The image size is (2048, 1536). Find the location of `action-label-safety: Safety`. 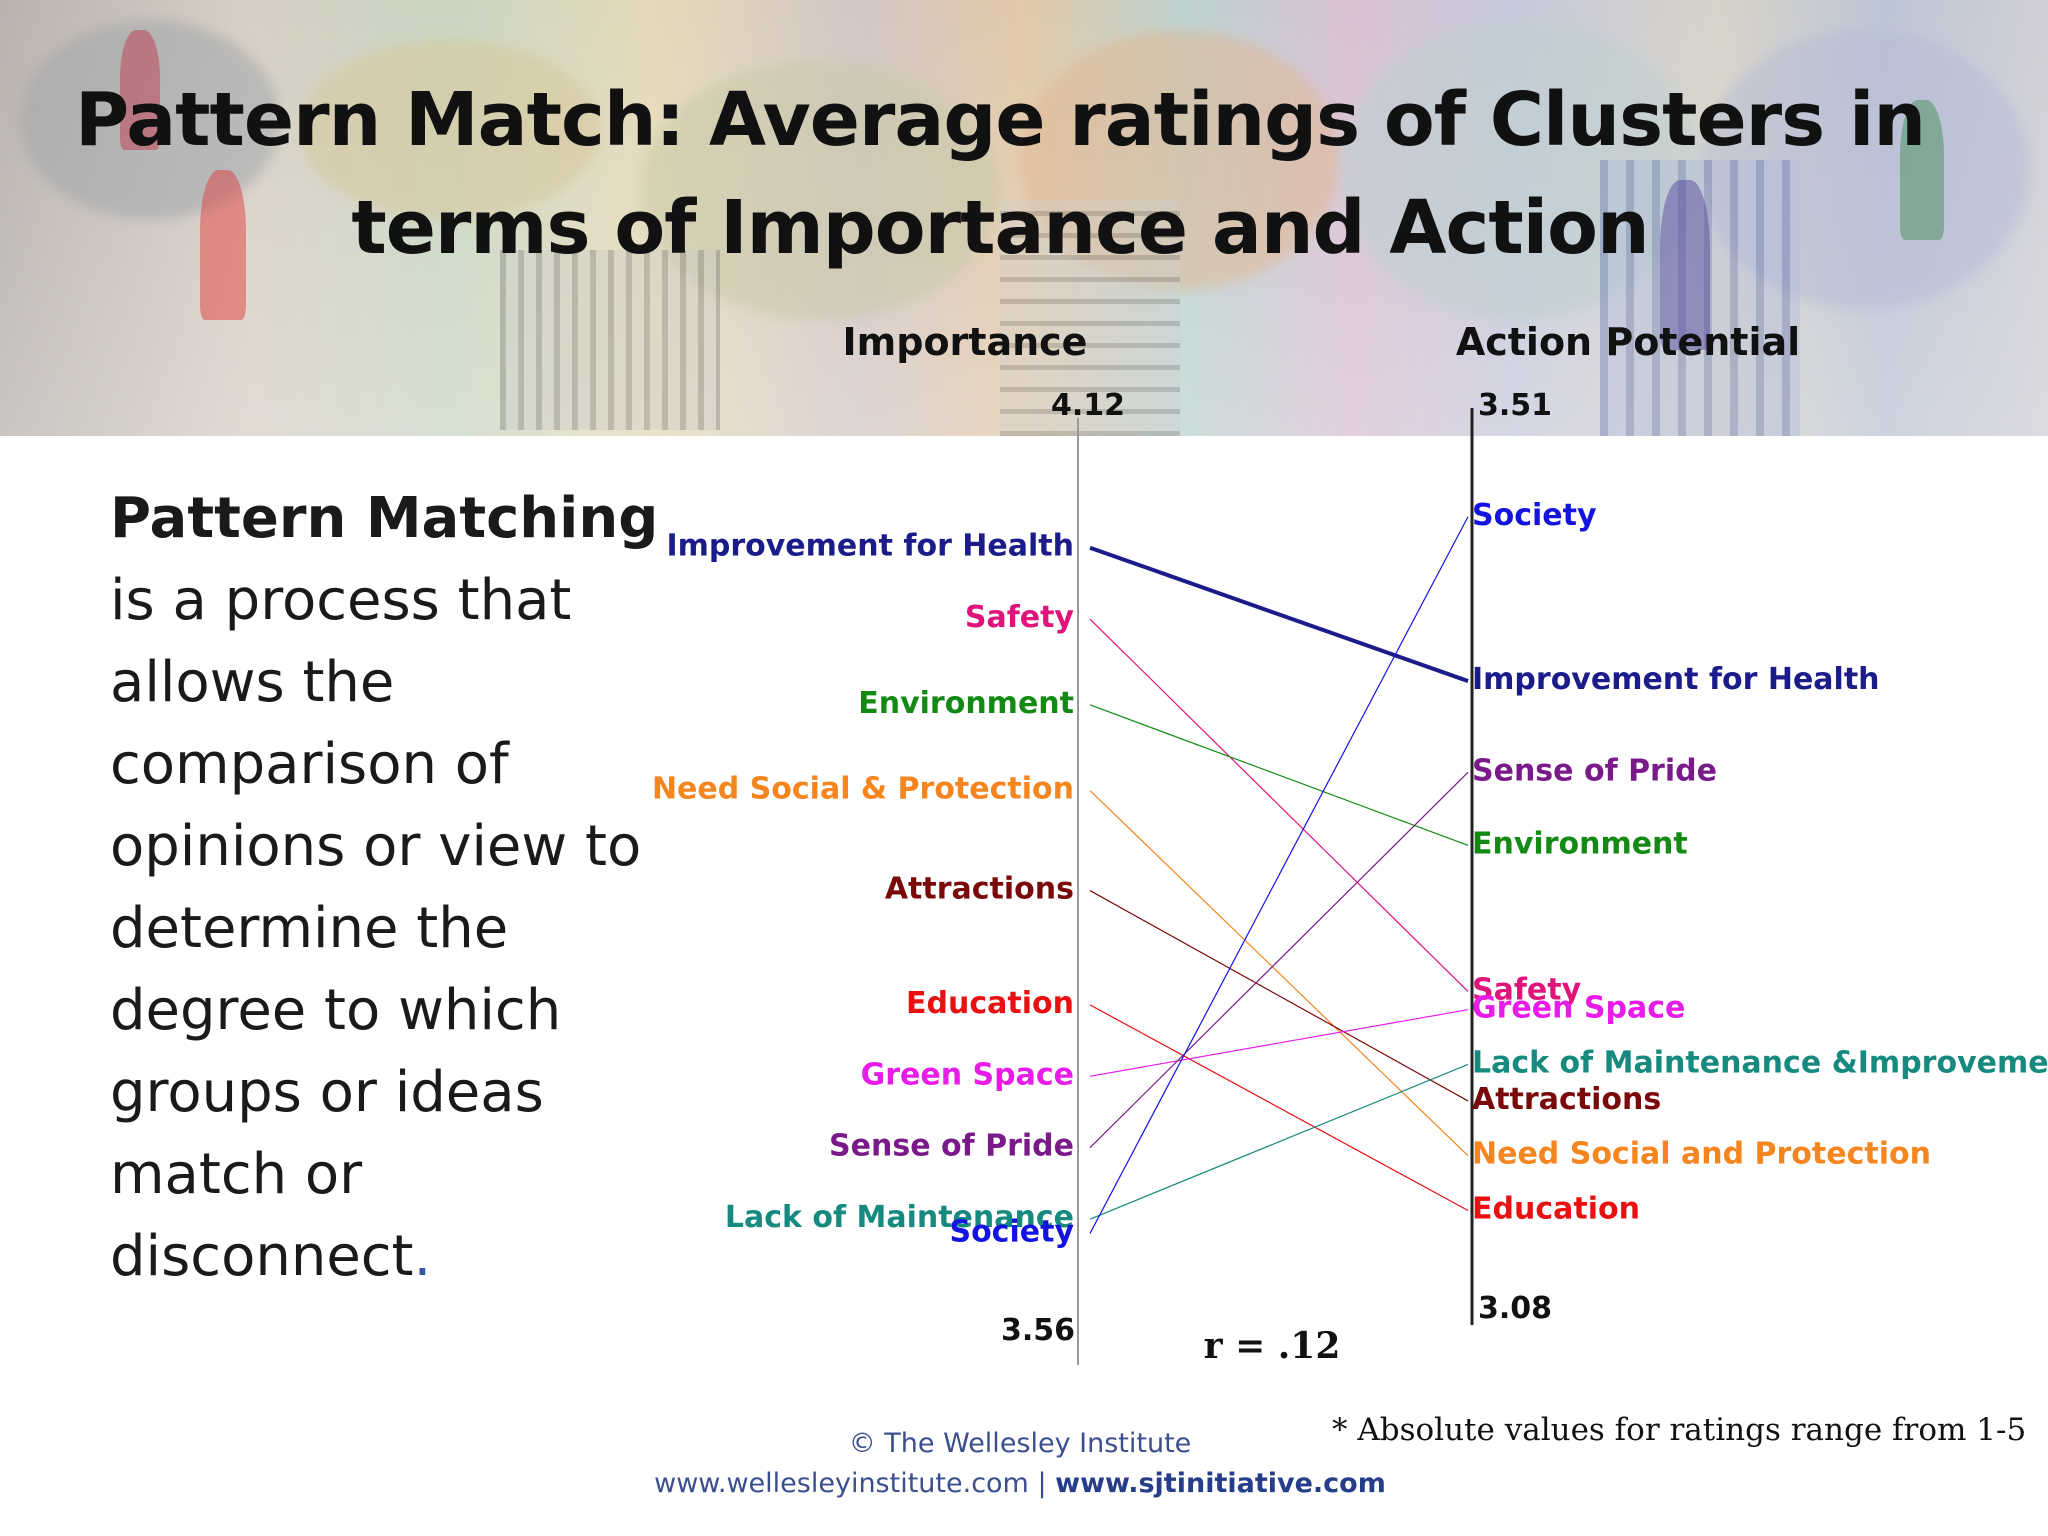

action-label-safety: Safety is located at coordinates (1527, 989).